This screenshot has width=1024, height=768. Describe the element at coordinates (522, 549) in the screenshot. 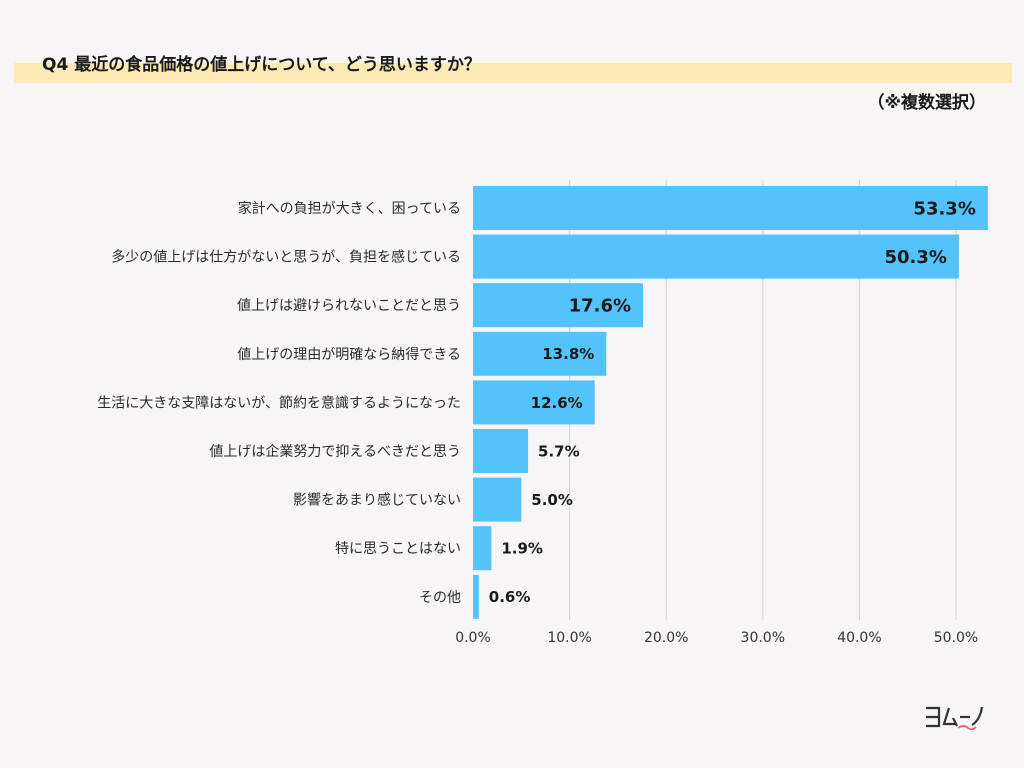

I see `value-label: 1.9%` at that location.